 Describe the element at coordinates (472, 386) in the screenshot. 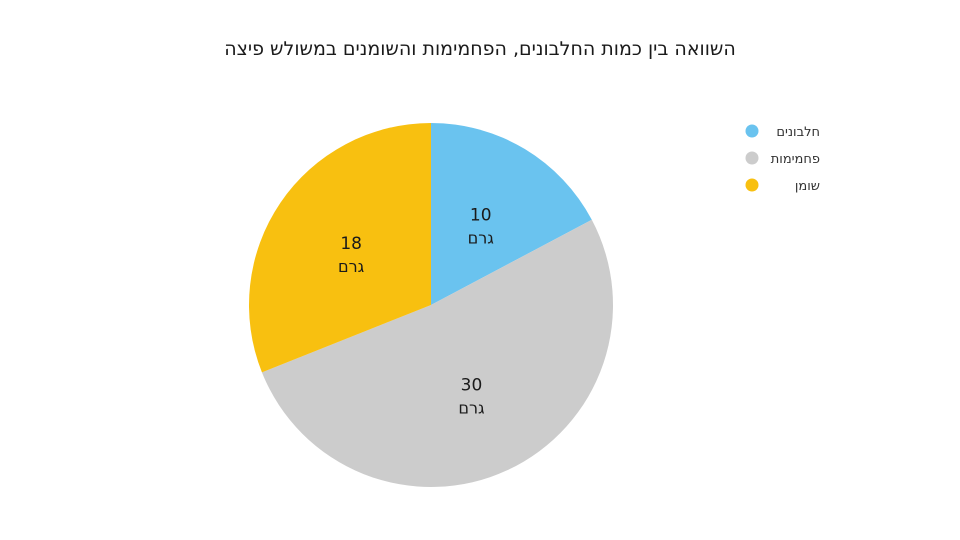

I see `slice-value-label: 30` at that location.